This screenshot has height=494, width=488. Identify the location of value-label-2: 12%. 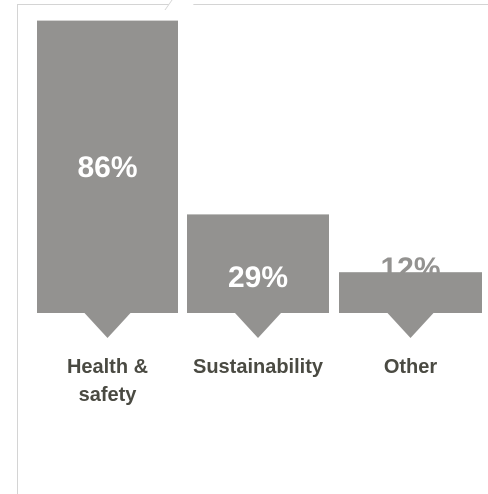
(410, 268).